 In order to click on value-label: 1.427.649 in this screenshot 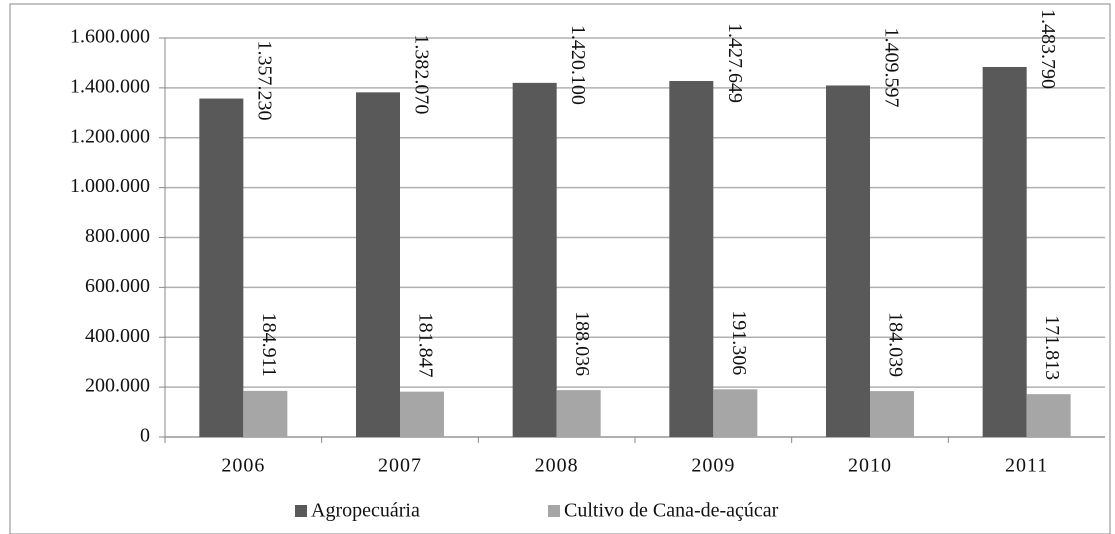, I will do `click(735, 63)`.